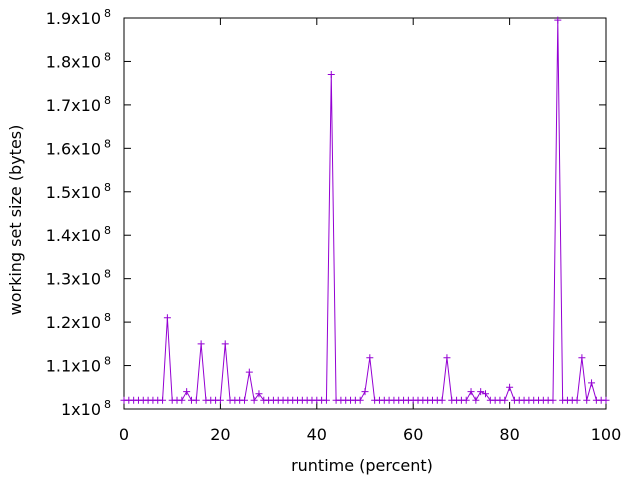 The height and width of the screenshot is (480, 640). What do you see at coordinates (73, 322) in the screenshot?
I see `y-tick-mantissa: 1.2x10` at bounding box center [73, 322].